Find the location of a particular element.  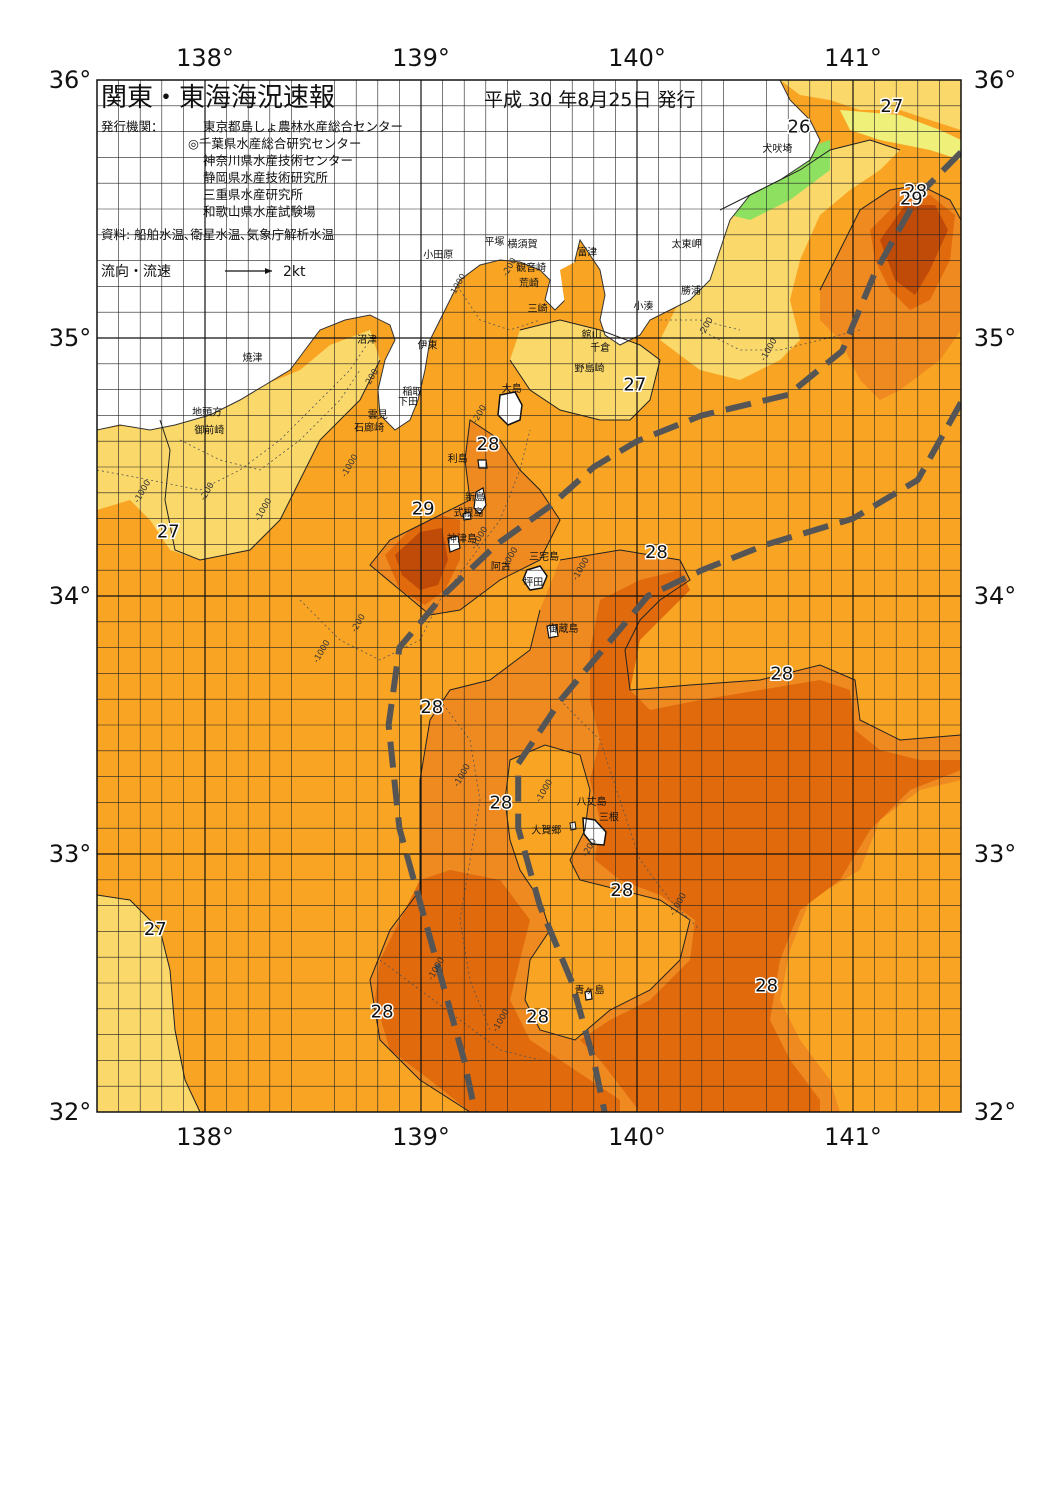

place-label: 利島 is located at coordinates (458, 458).